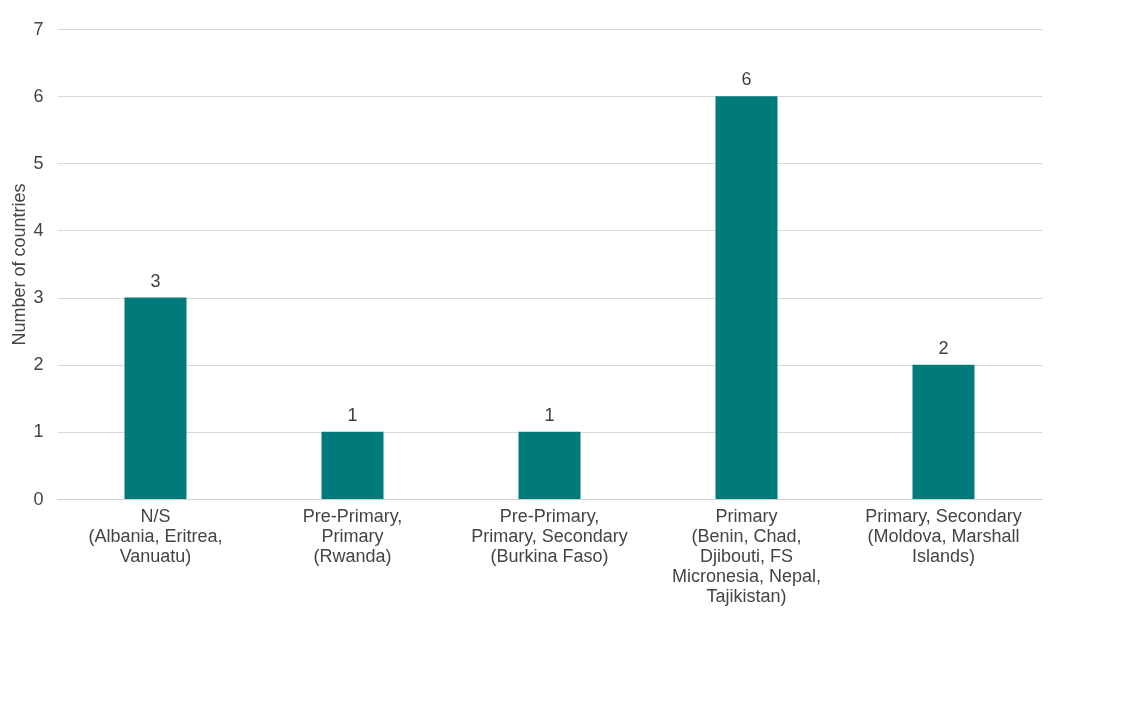  What do you see at coordinates (38, 364) in the screenshot?
I see `y-tick-label: 2` at bounding box center [38, 364].